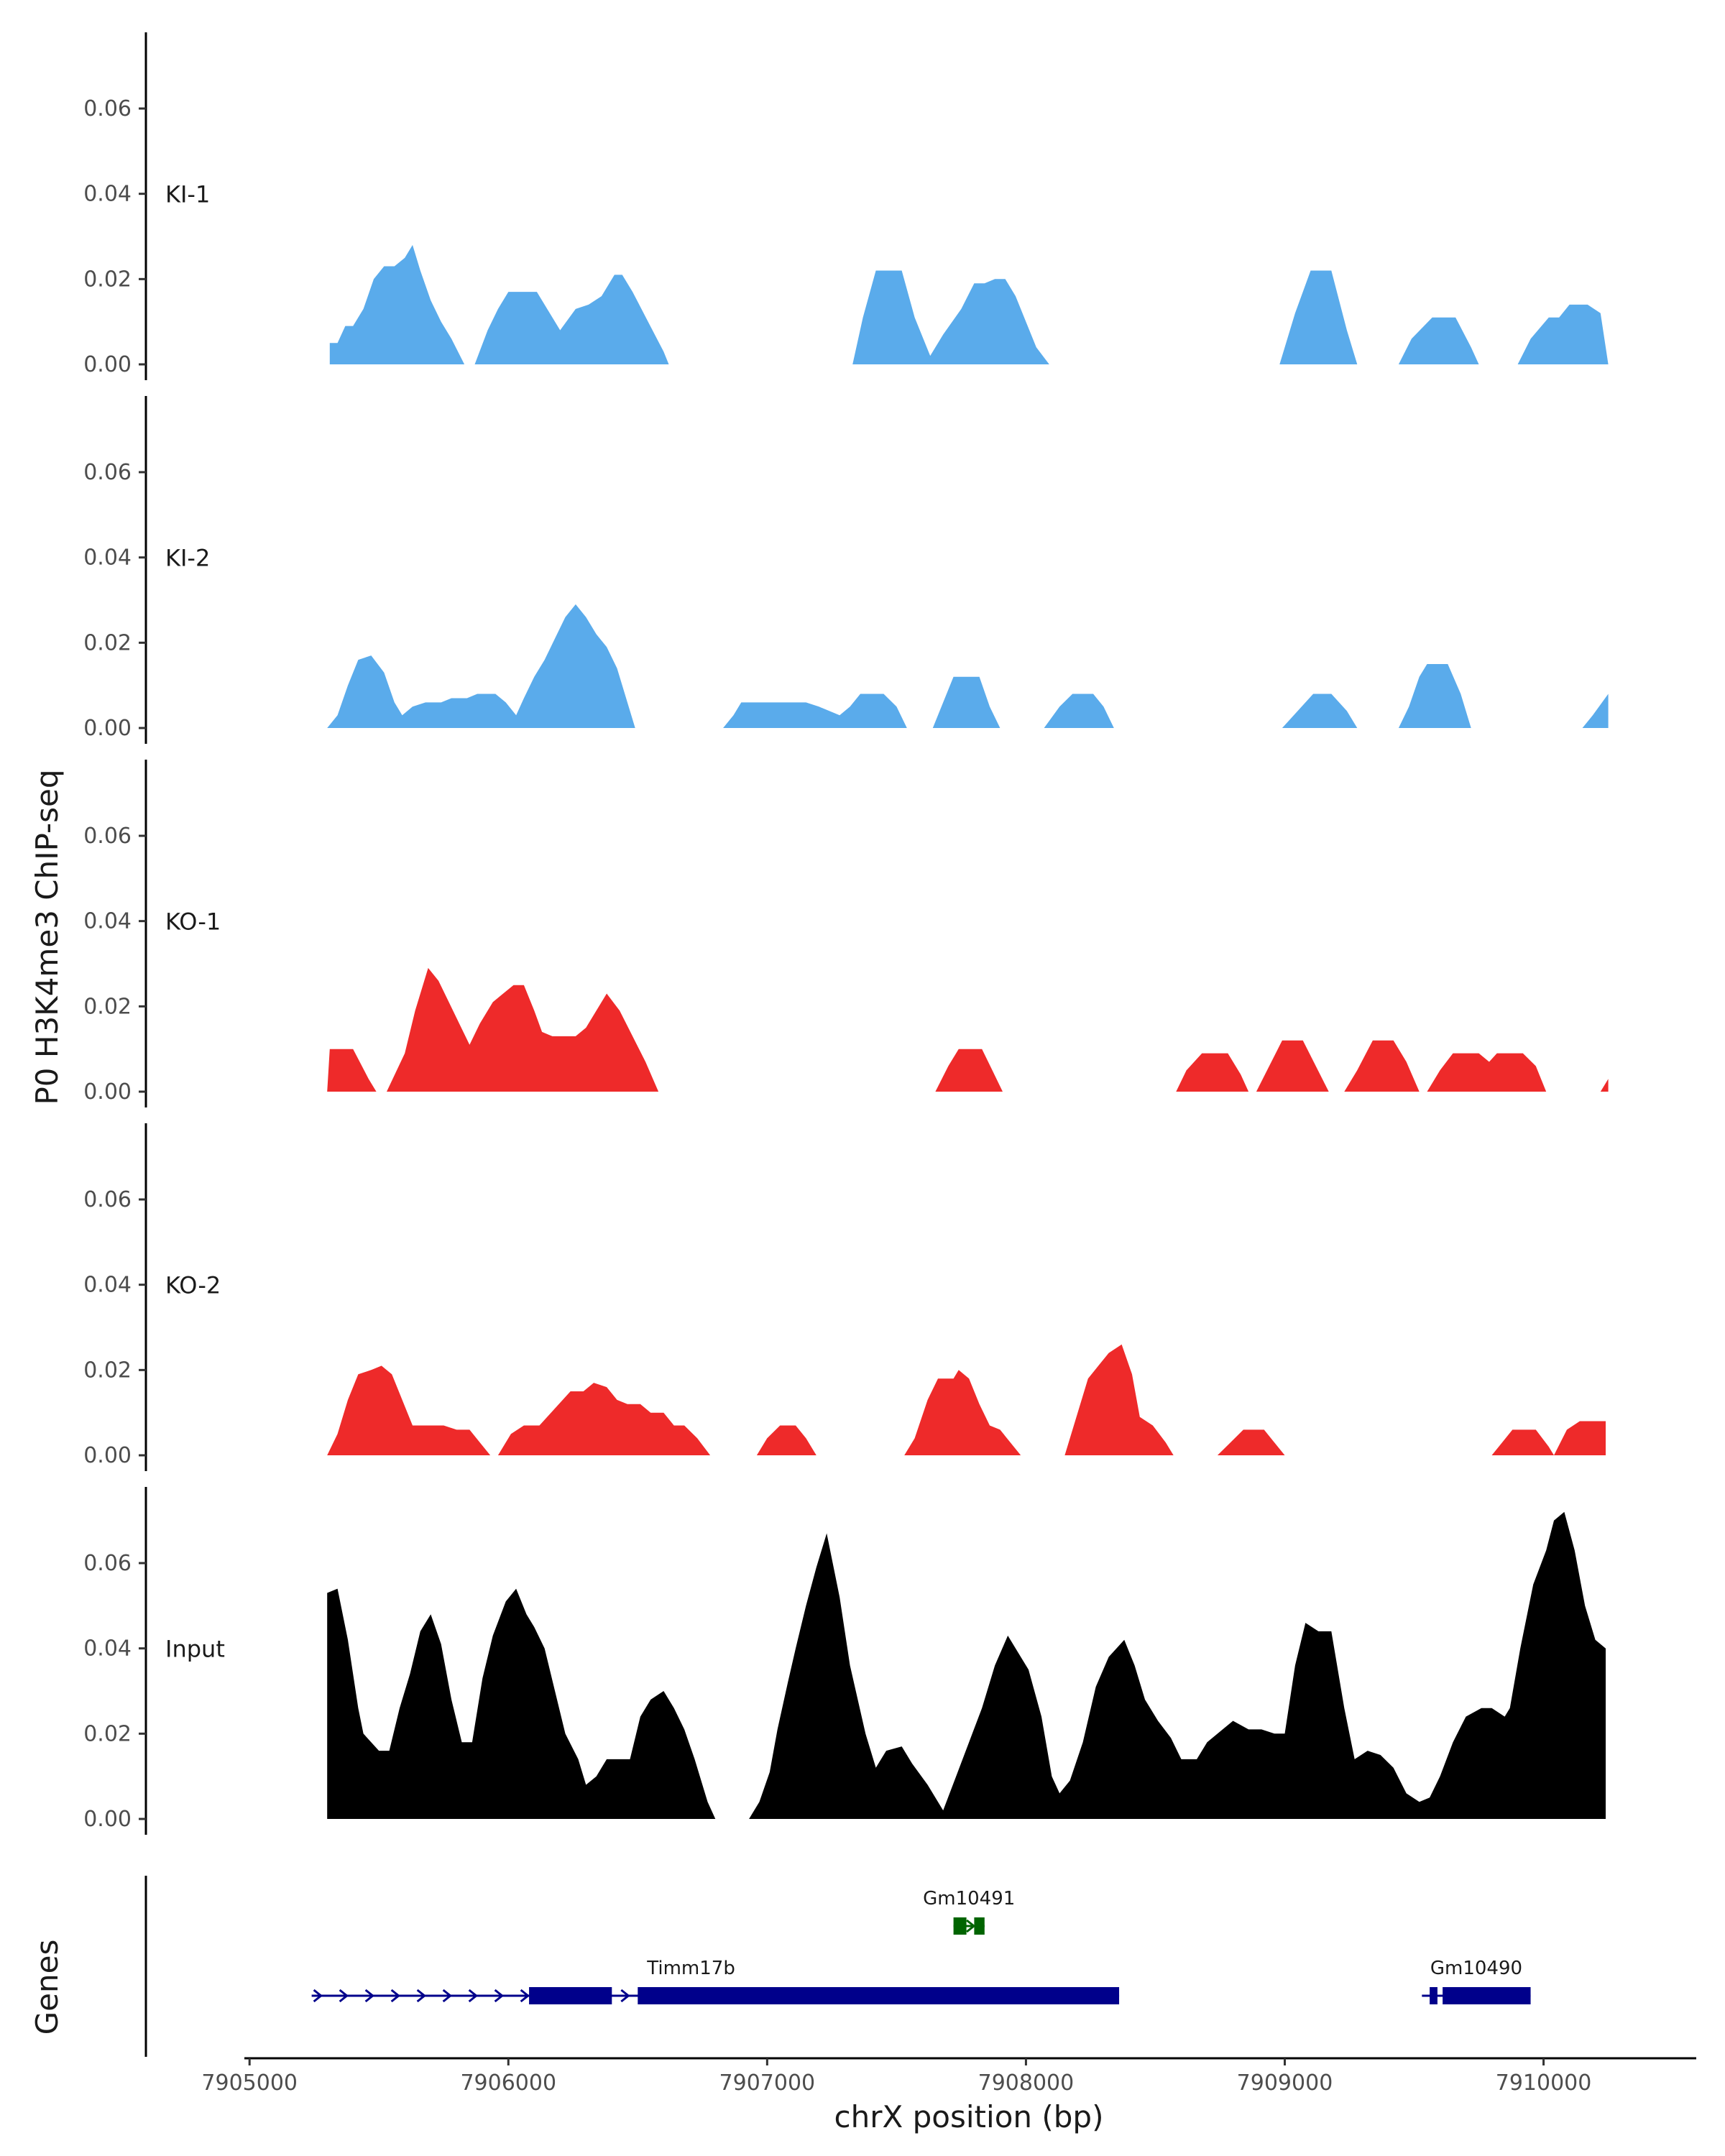 This screenshot has width=1725, height=2156. I want to click on genes-panel-title: Genes, so click(47, 1987).